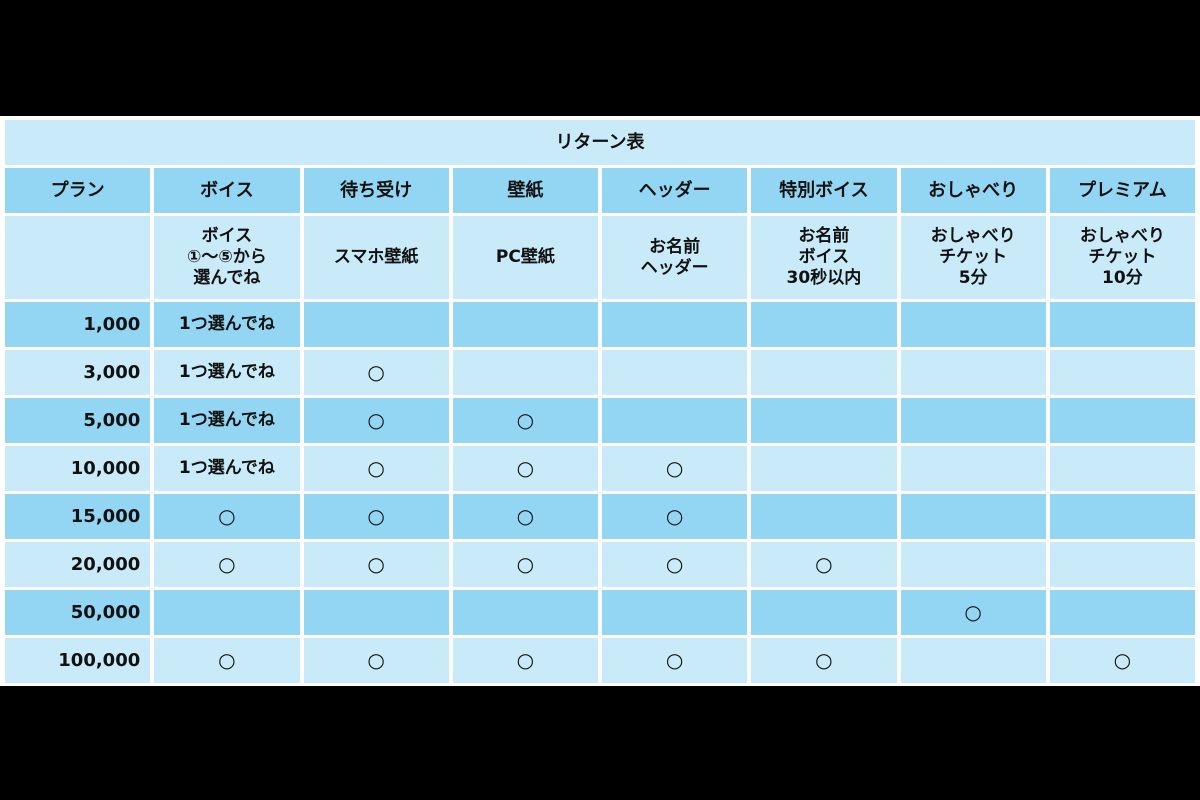  I want to click on column-header: 壁紙, so click(525, 190).